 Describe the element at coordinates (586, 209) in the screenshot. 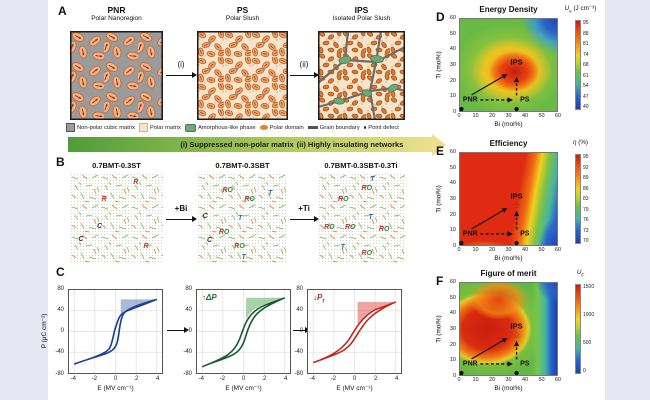

I see `colorbar-tick: 79` at that location.